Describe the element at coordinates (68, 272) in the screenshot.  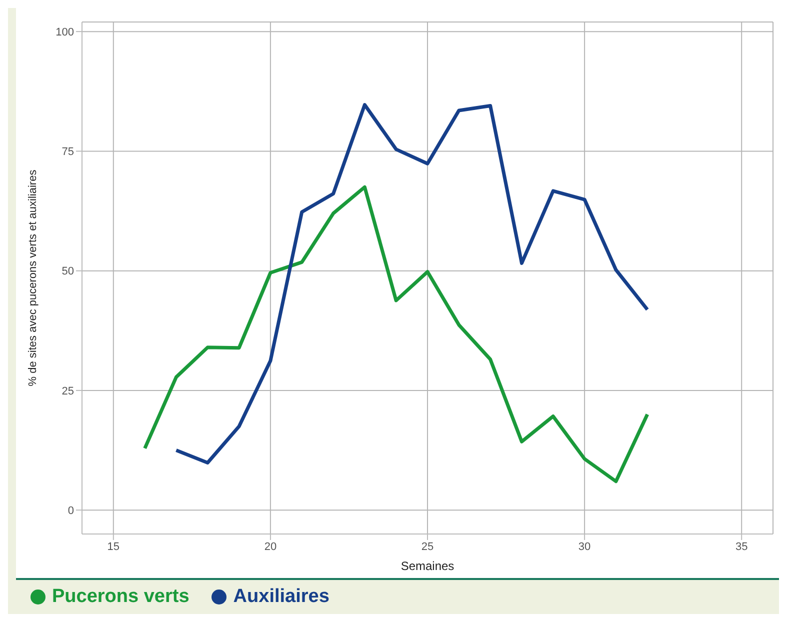
I see `y-tick-label: 50` at that location.